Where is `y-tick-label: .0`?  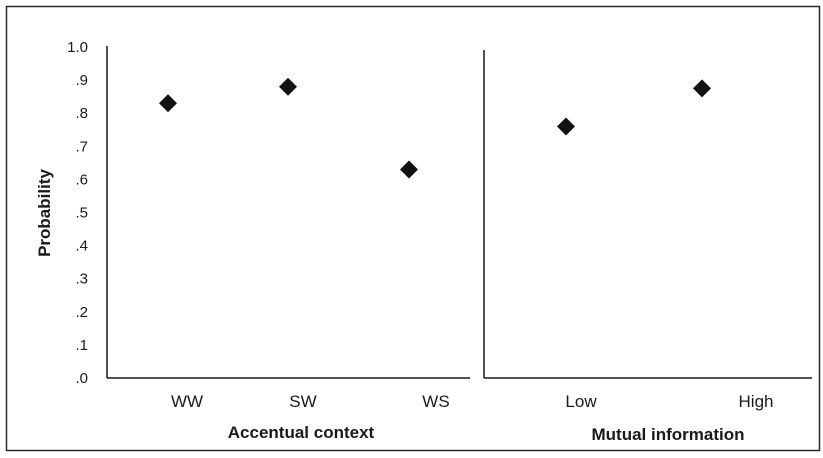
y-tick-label: .0 is located at coordinates (81, 378).